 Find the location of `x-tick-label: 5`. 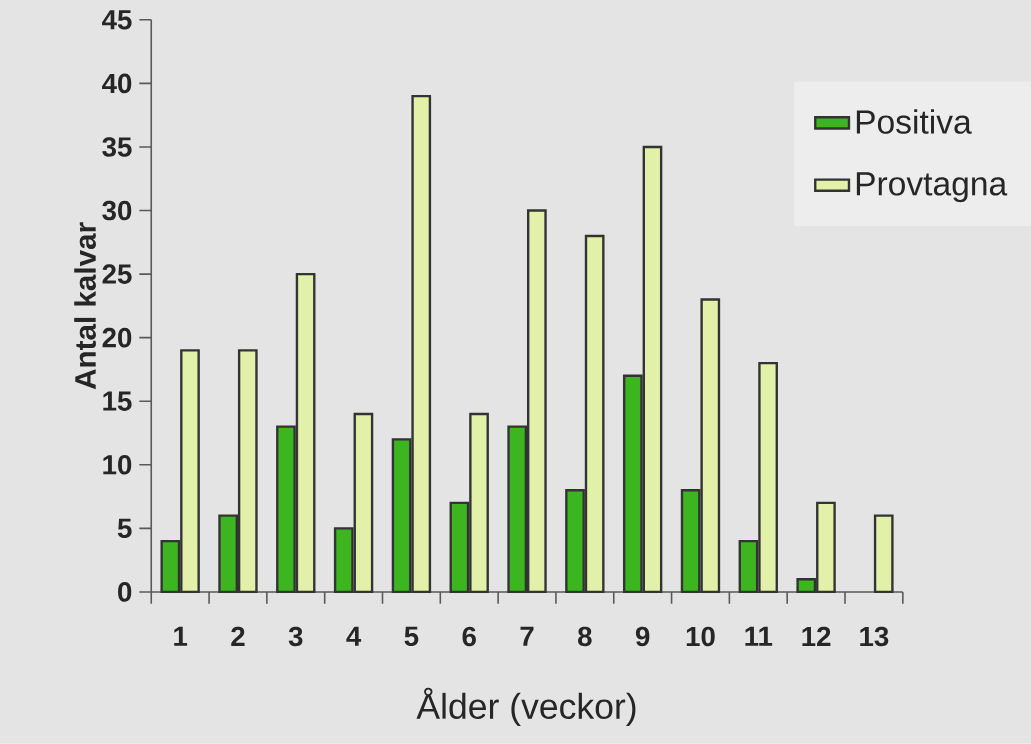

x-tick-label: 5 is located at coordinates (411, 636).